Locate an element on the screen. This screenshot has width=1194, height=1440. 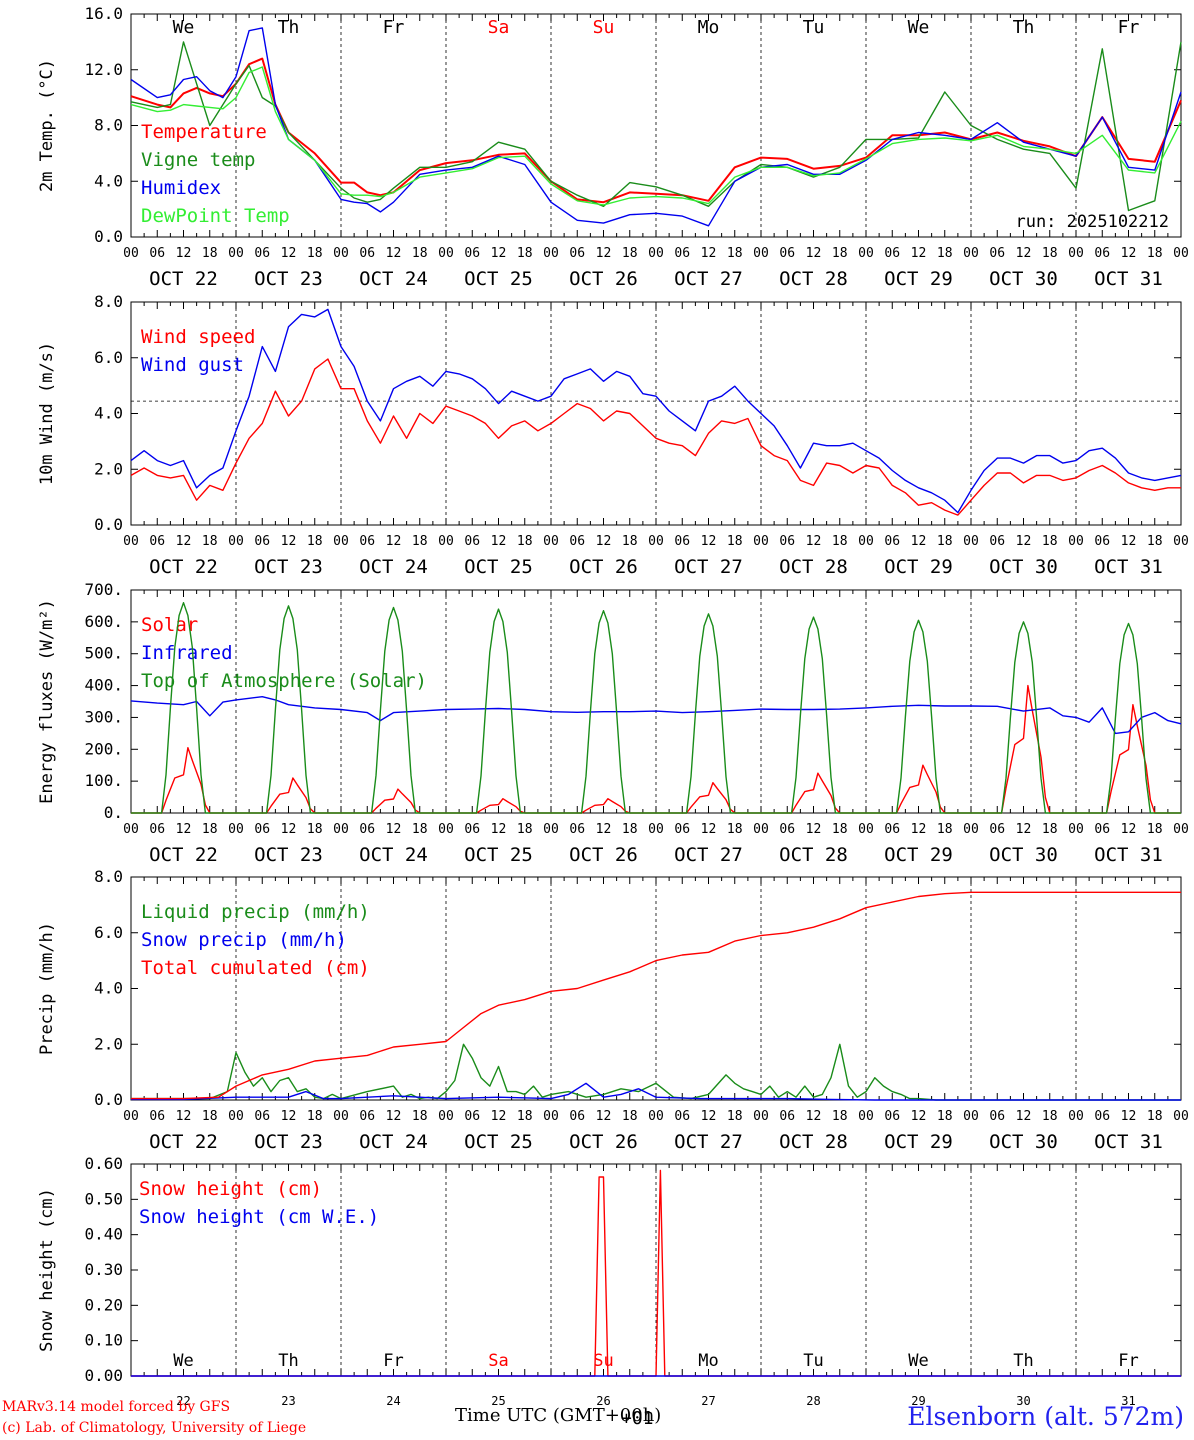
y-tick-label: 0.30 is located at coordinates (103, 1269).